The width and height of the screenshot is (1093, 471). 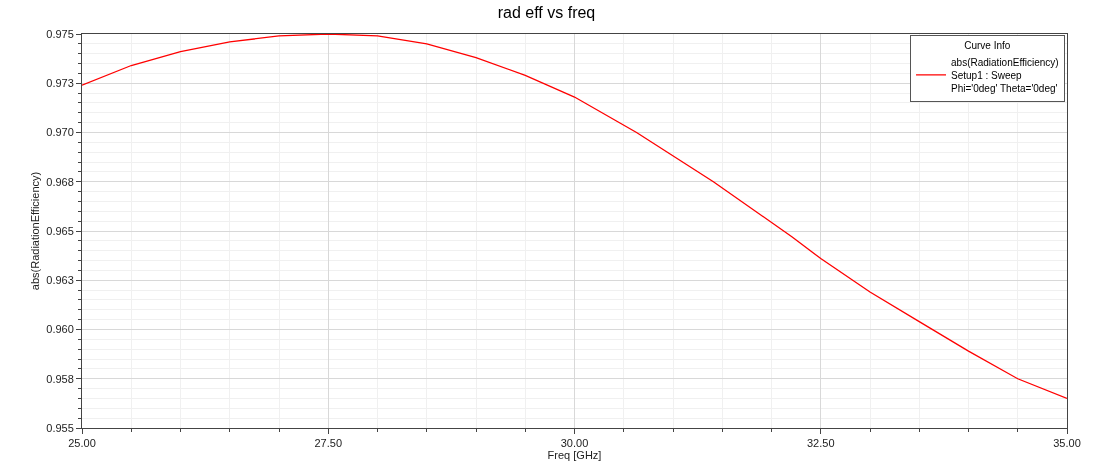 I want to click on y-tick-label: 0.960, so click(x=60, y=329).